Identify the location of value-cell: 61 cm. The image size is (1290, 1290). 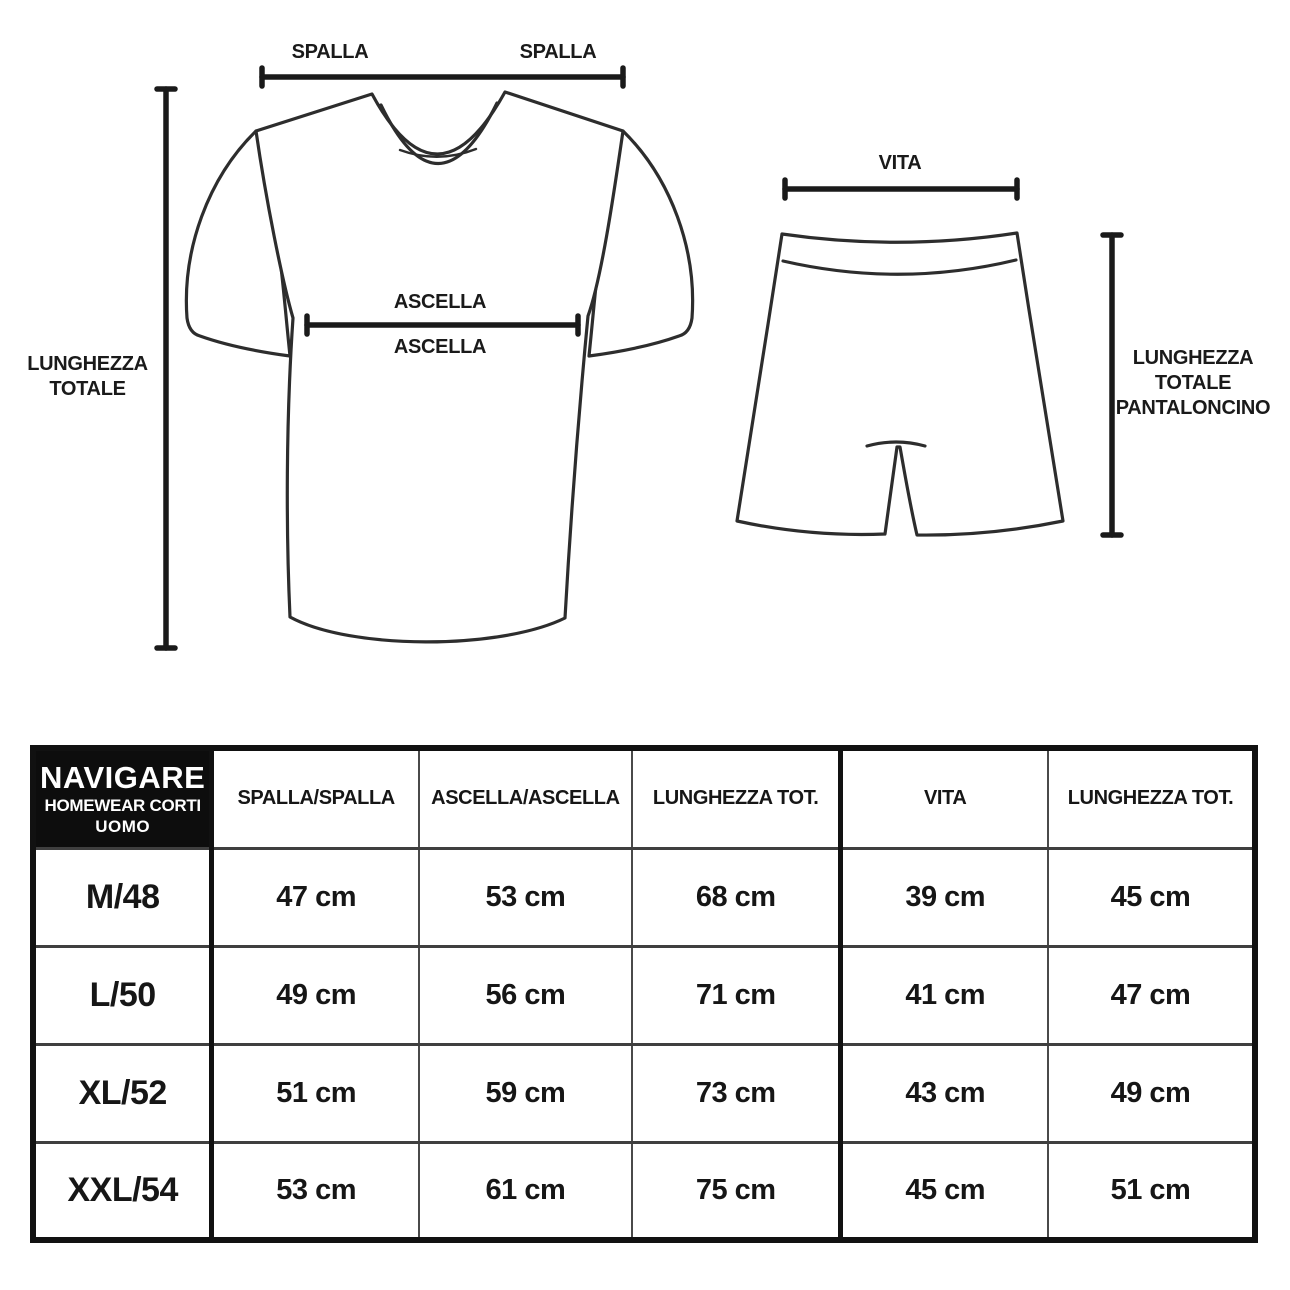
(525, 1191).